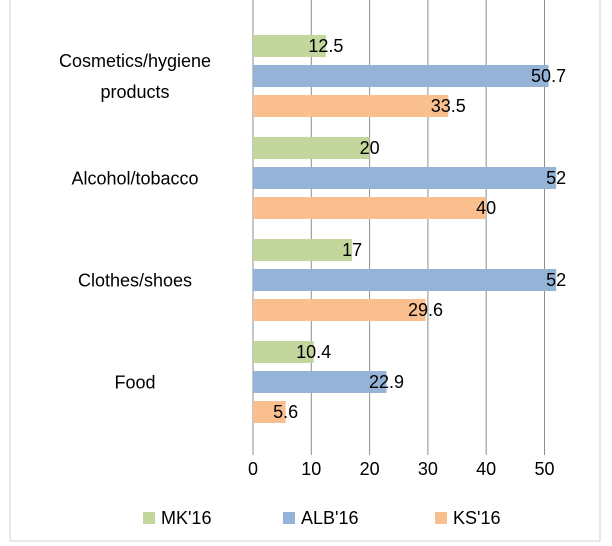  What do you see at coordinates (448, 106) in the screenshot?
I see `value-label: 33.5` at bounding box center [448, 106].